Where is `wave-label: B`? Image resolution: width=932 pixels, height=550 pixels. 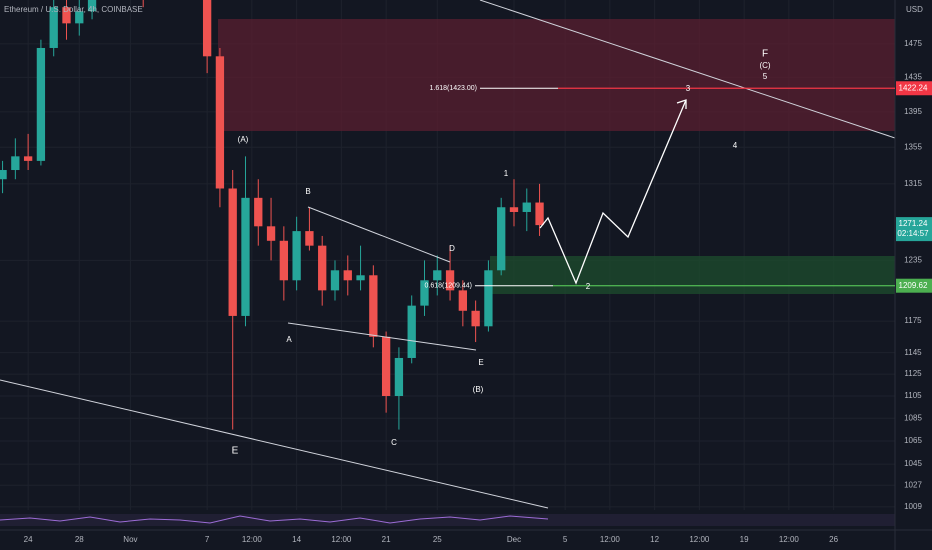
wave-label: B is located at coordinates (307, 191).